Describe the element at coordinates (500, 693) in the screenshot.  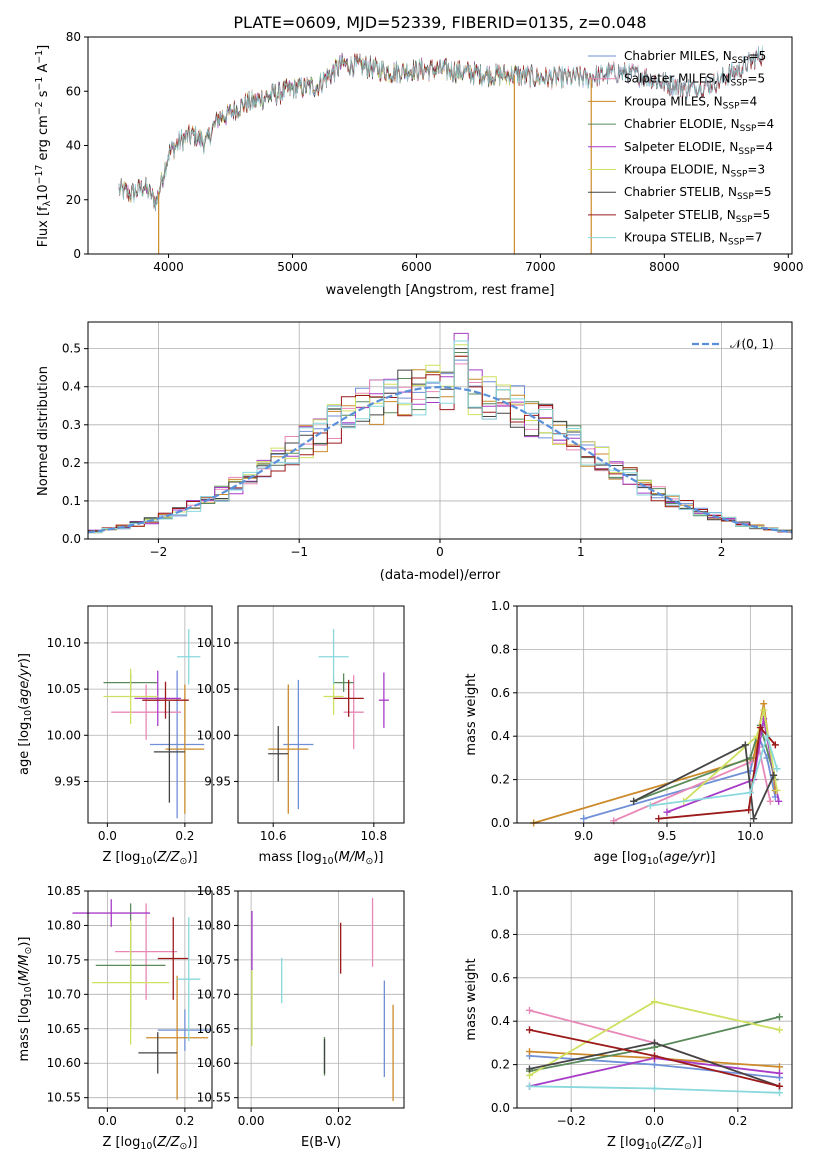
I see `y-tick-label: 0.6` at that location.